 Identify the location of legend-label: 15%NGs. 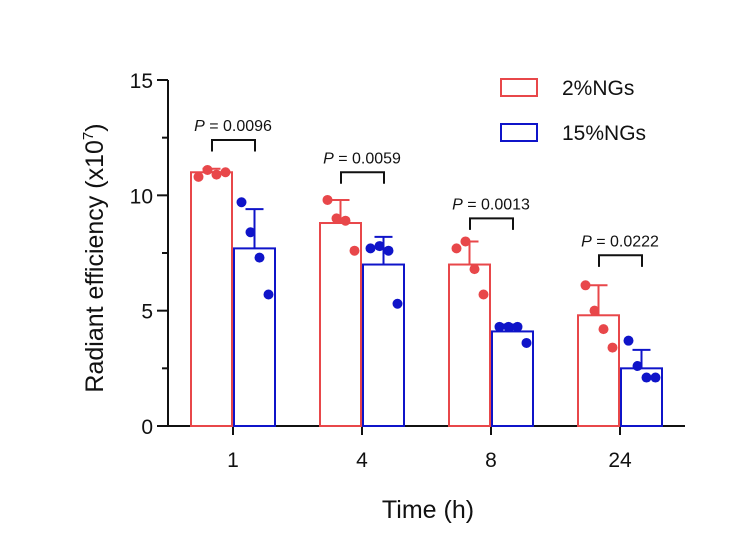
(604, 133).